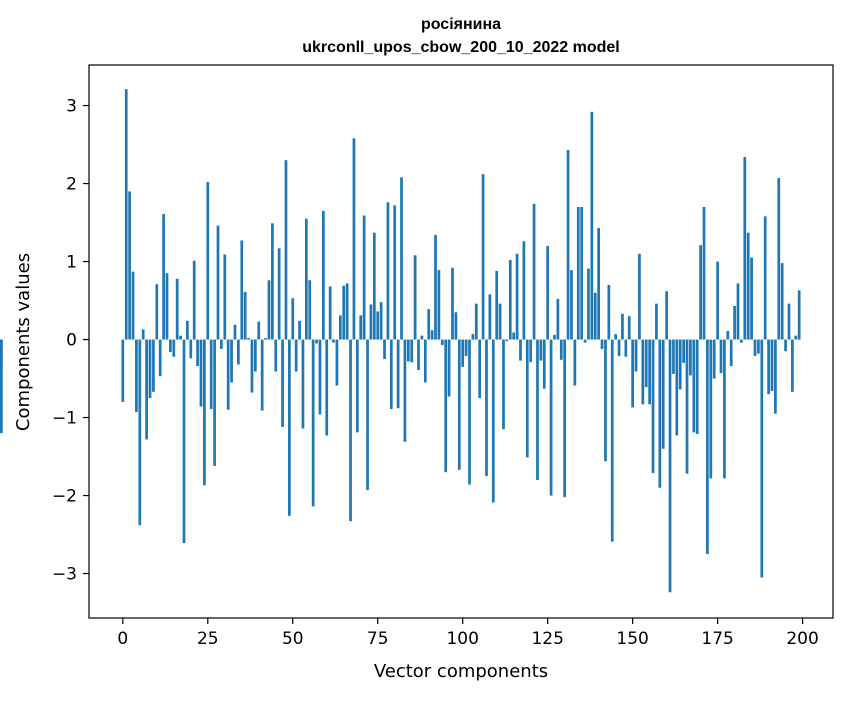 This screenshot has height=701, width=847. Describe the element at coordinates (462, 639) in the screenshot. I see `x-tick-label: 100` at that location.